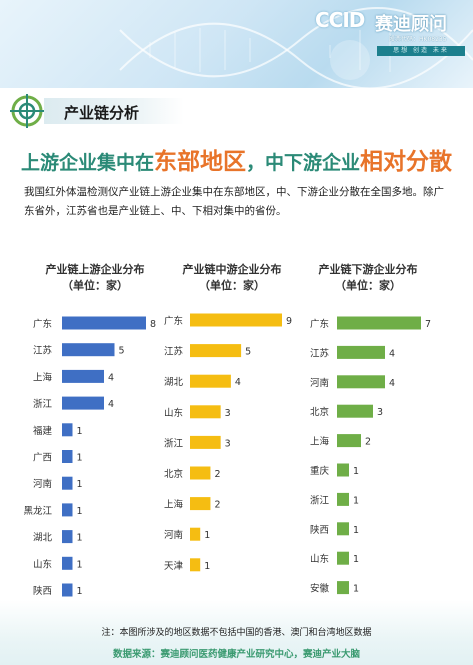 This screenshot has width=473, height=665. I want to click on bottom-decoration, so click(236, 632).